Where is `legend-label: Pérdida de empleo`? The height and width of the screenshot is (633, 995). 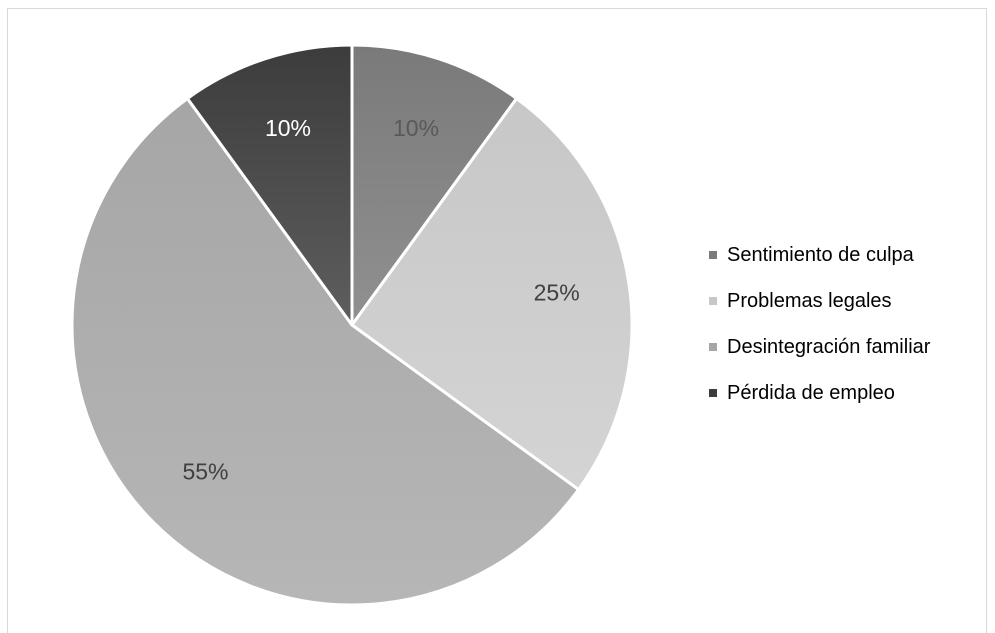
legend-label: Pérdida de empleo is located at coordinates (811, 393).